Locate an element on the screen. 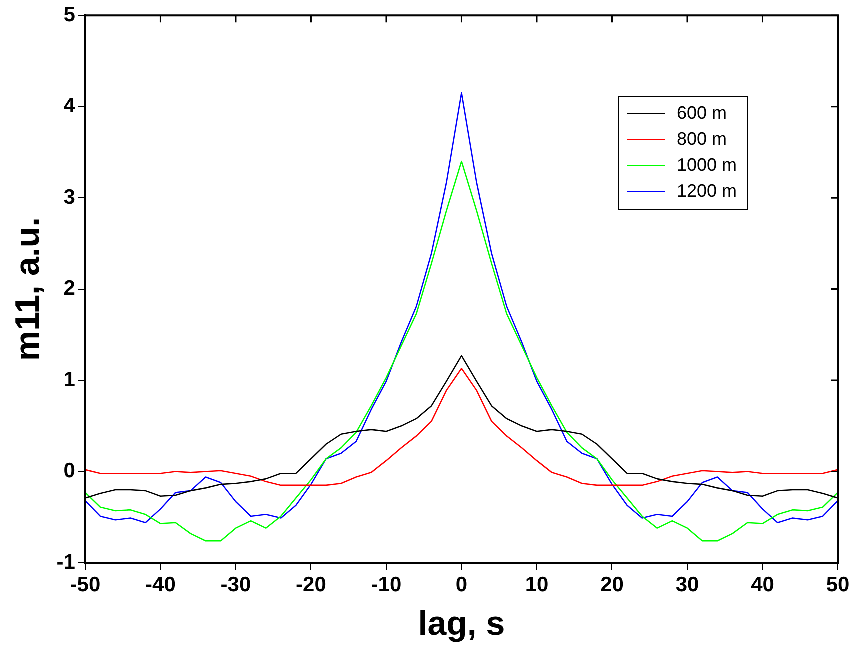 The width and height of the screenshot is (858, 650). x-tick-label: -30 is located at coordinates (236, 584).